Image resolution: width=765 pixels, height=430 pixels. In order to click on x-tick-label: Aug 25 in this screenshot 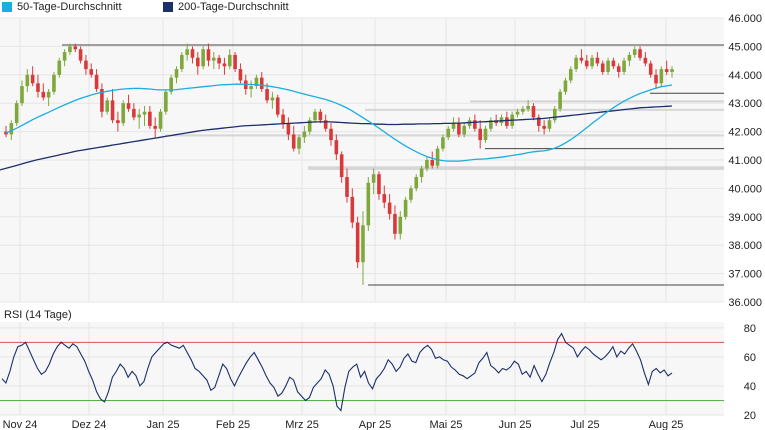, I will do `click(666, 424)`.